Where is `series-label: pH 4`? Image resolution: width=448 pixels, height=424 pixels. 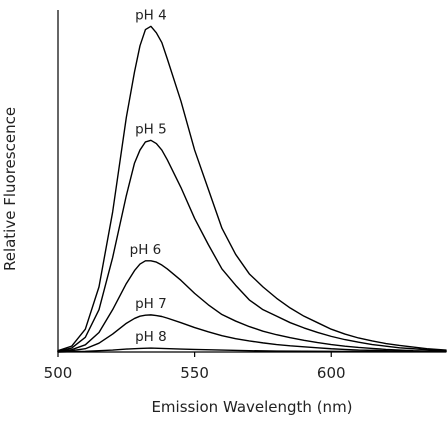 series-label: pH 4 is located at coordinates (151, 15).